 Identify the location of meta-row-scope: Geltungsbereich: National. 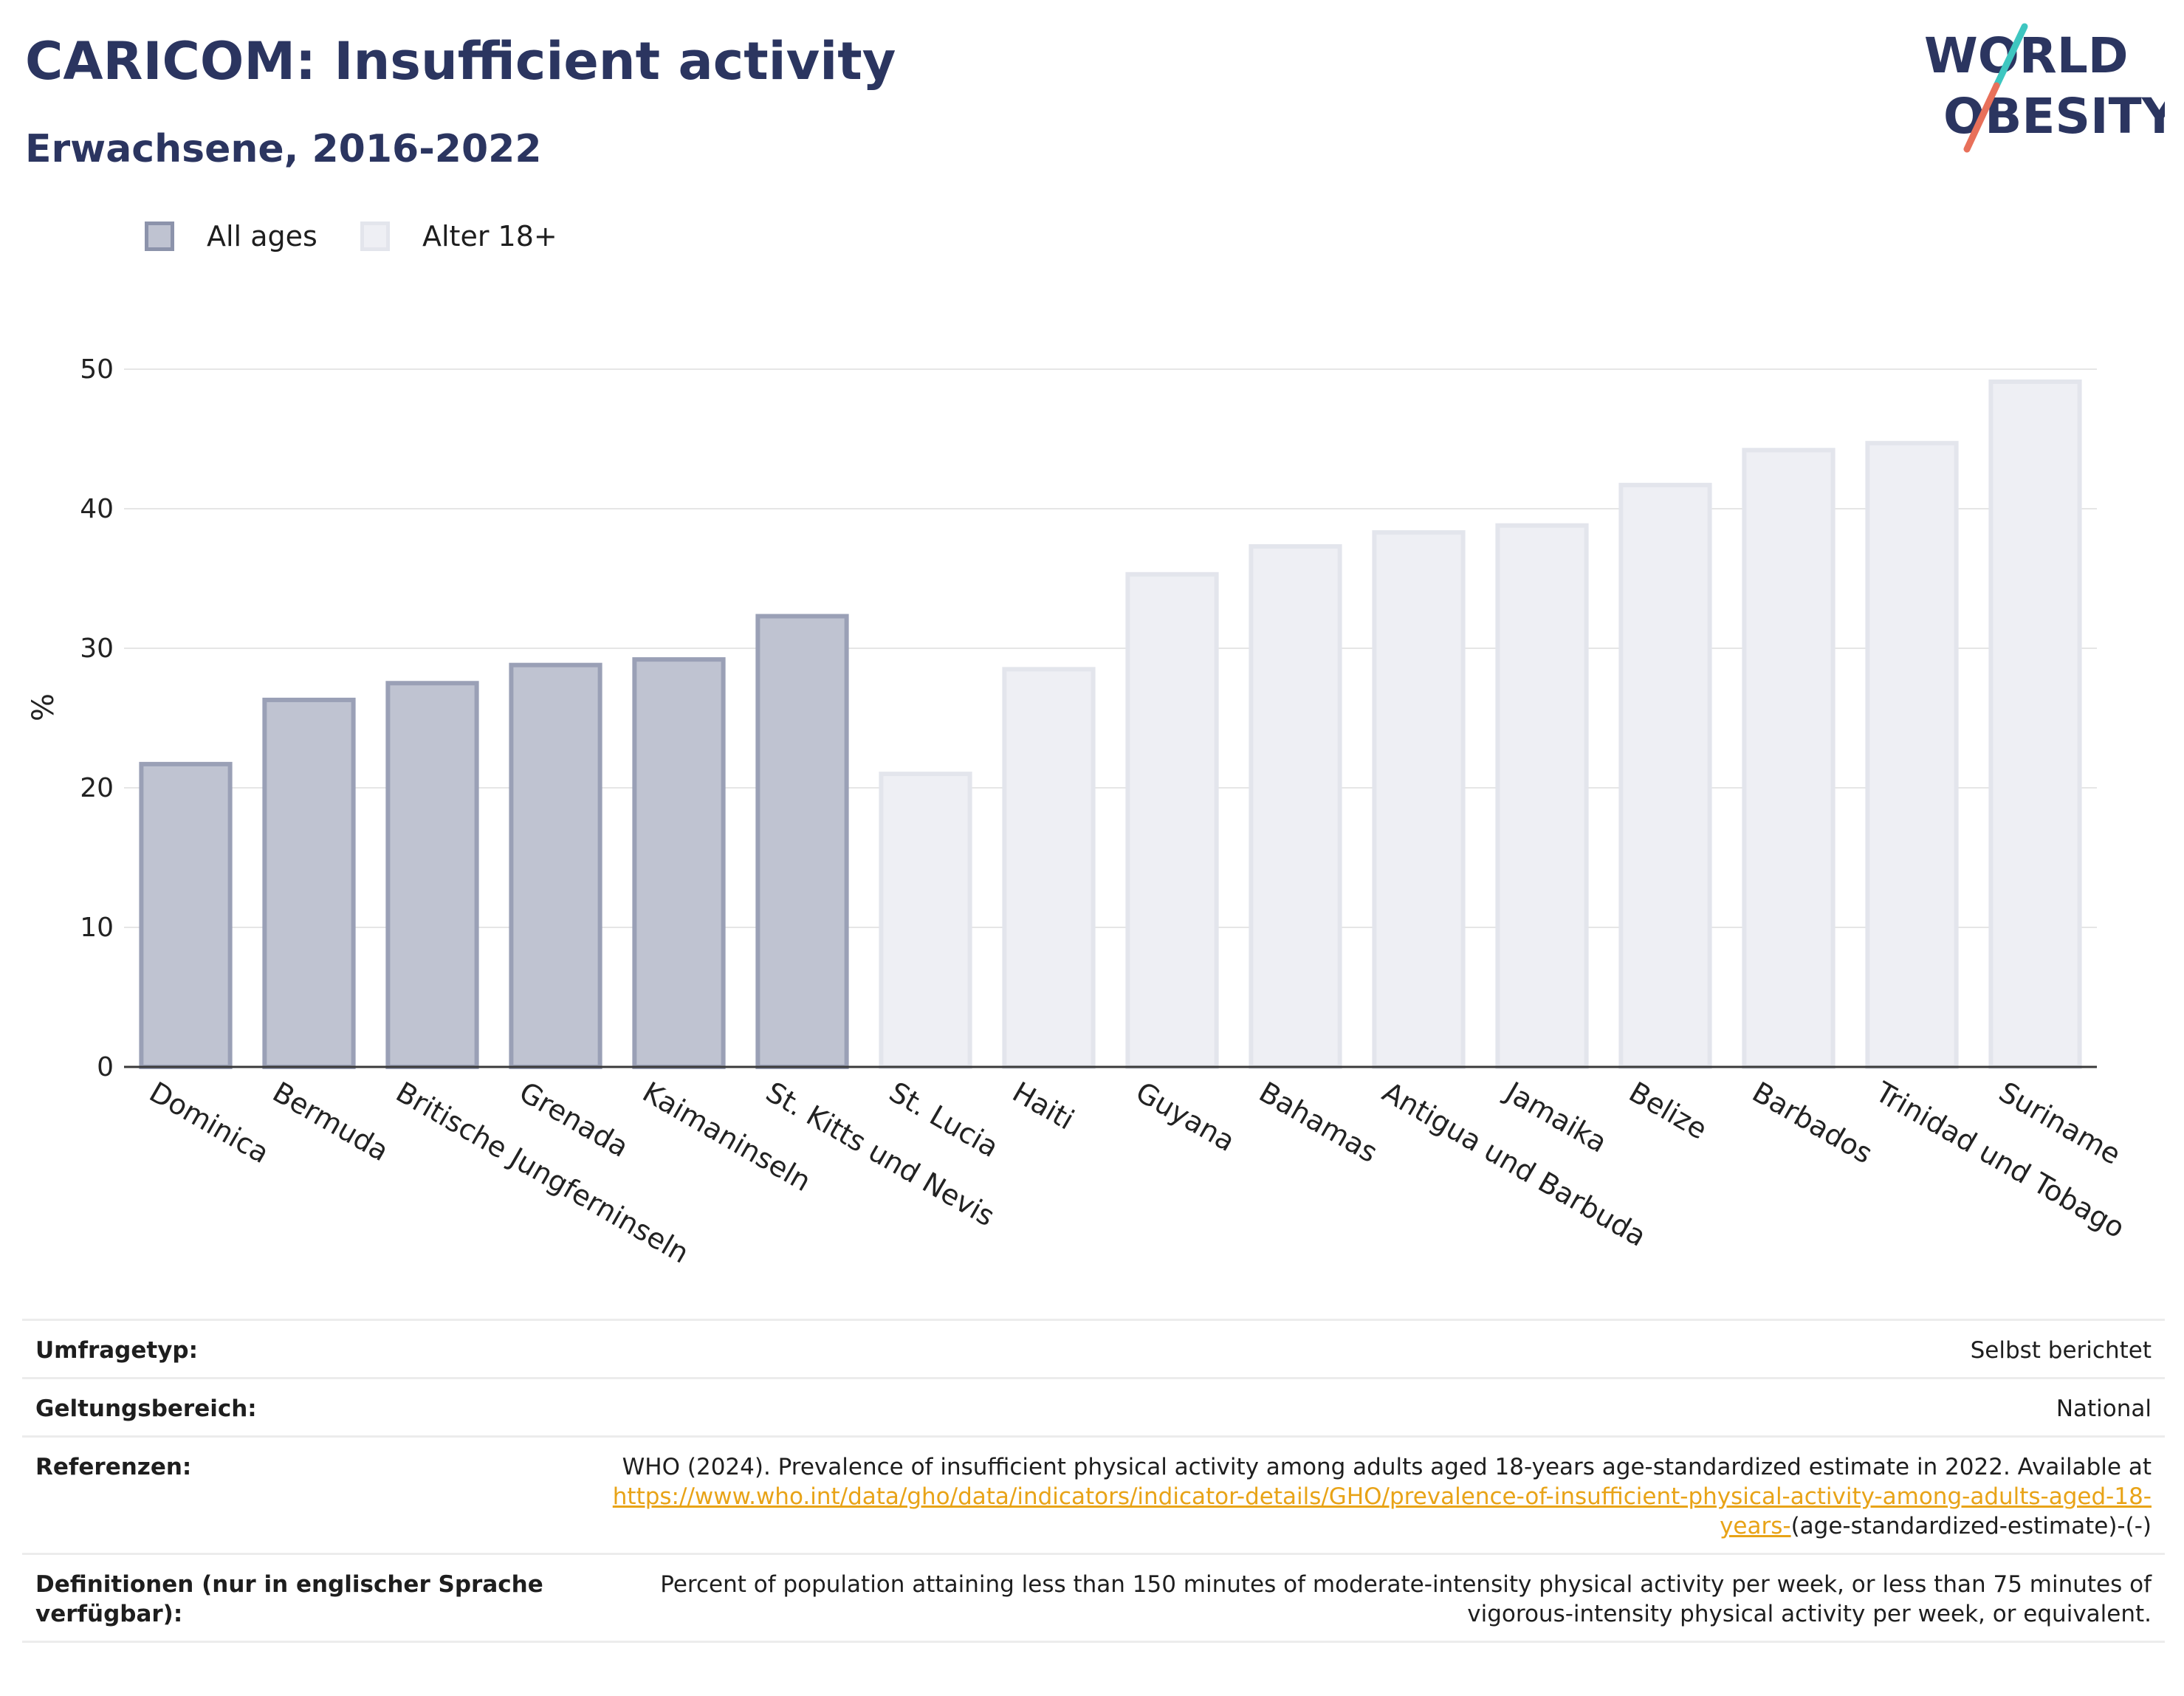
(1093, 1406).